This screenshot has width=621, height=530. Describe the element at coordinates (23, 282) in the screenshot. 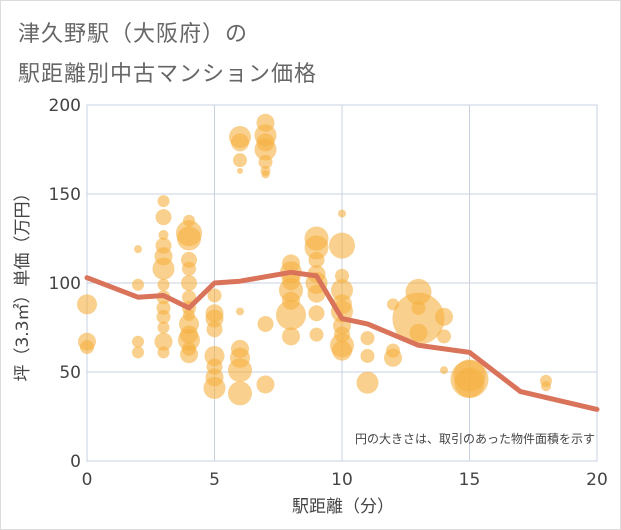

I see `y-axis-label: 坪（3.3㎡）単価（万円）` at that location.